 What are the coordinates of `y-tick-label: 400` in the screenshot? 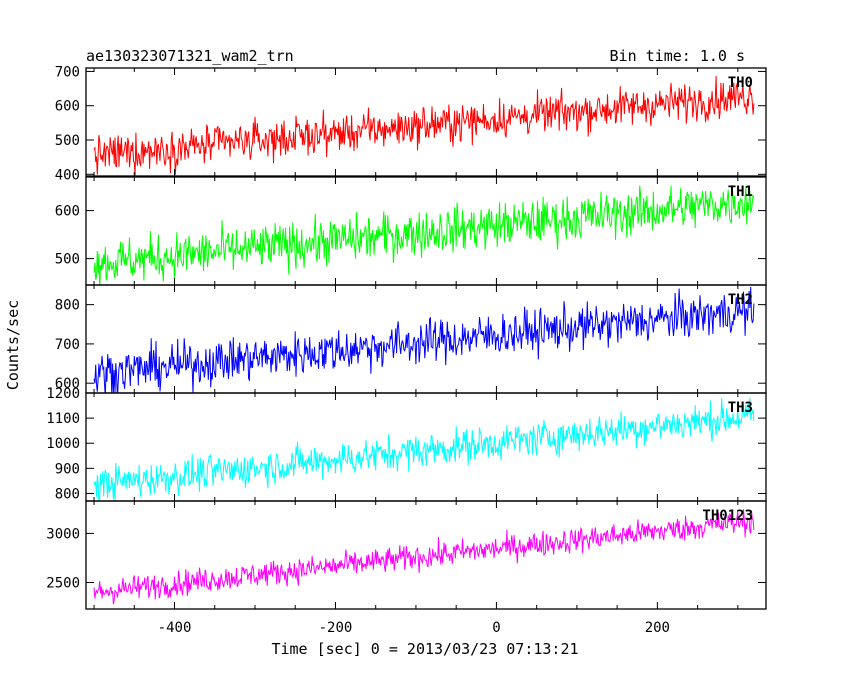 It's located at (67, 175).